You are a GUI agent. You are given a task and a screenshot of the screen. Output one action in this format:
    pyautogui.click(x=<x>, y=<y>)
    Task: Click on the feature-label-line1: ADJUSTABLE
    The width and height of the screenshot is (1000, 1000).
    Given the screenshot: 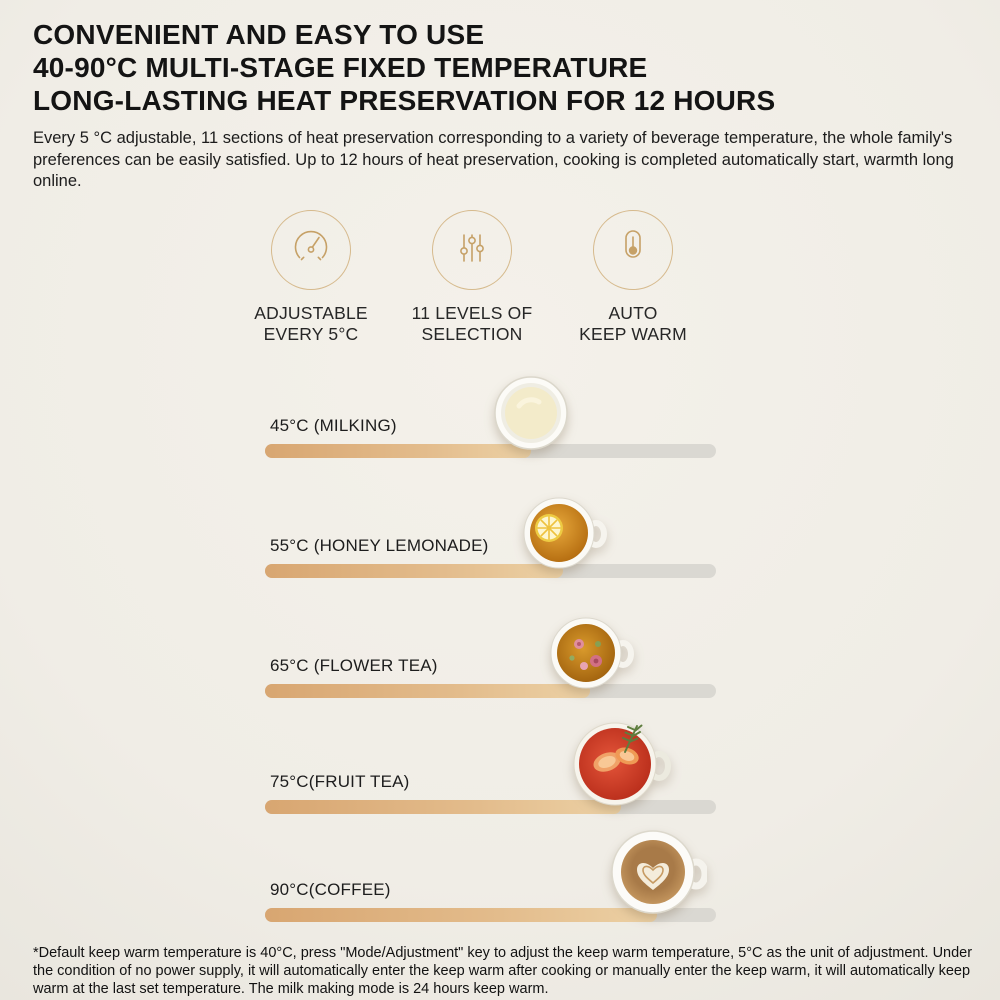 What is the action you would take?
    pyautogui.click(x=311, y=313)
    